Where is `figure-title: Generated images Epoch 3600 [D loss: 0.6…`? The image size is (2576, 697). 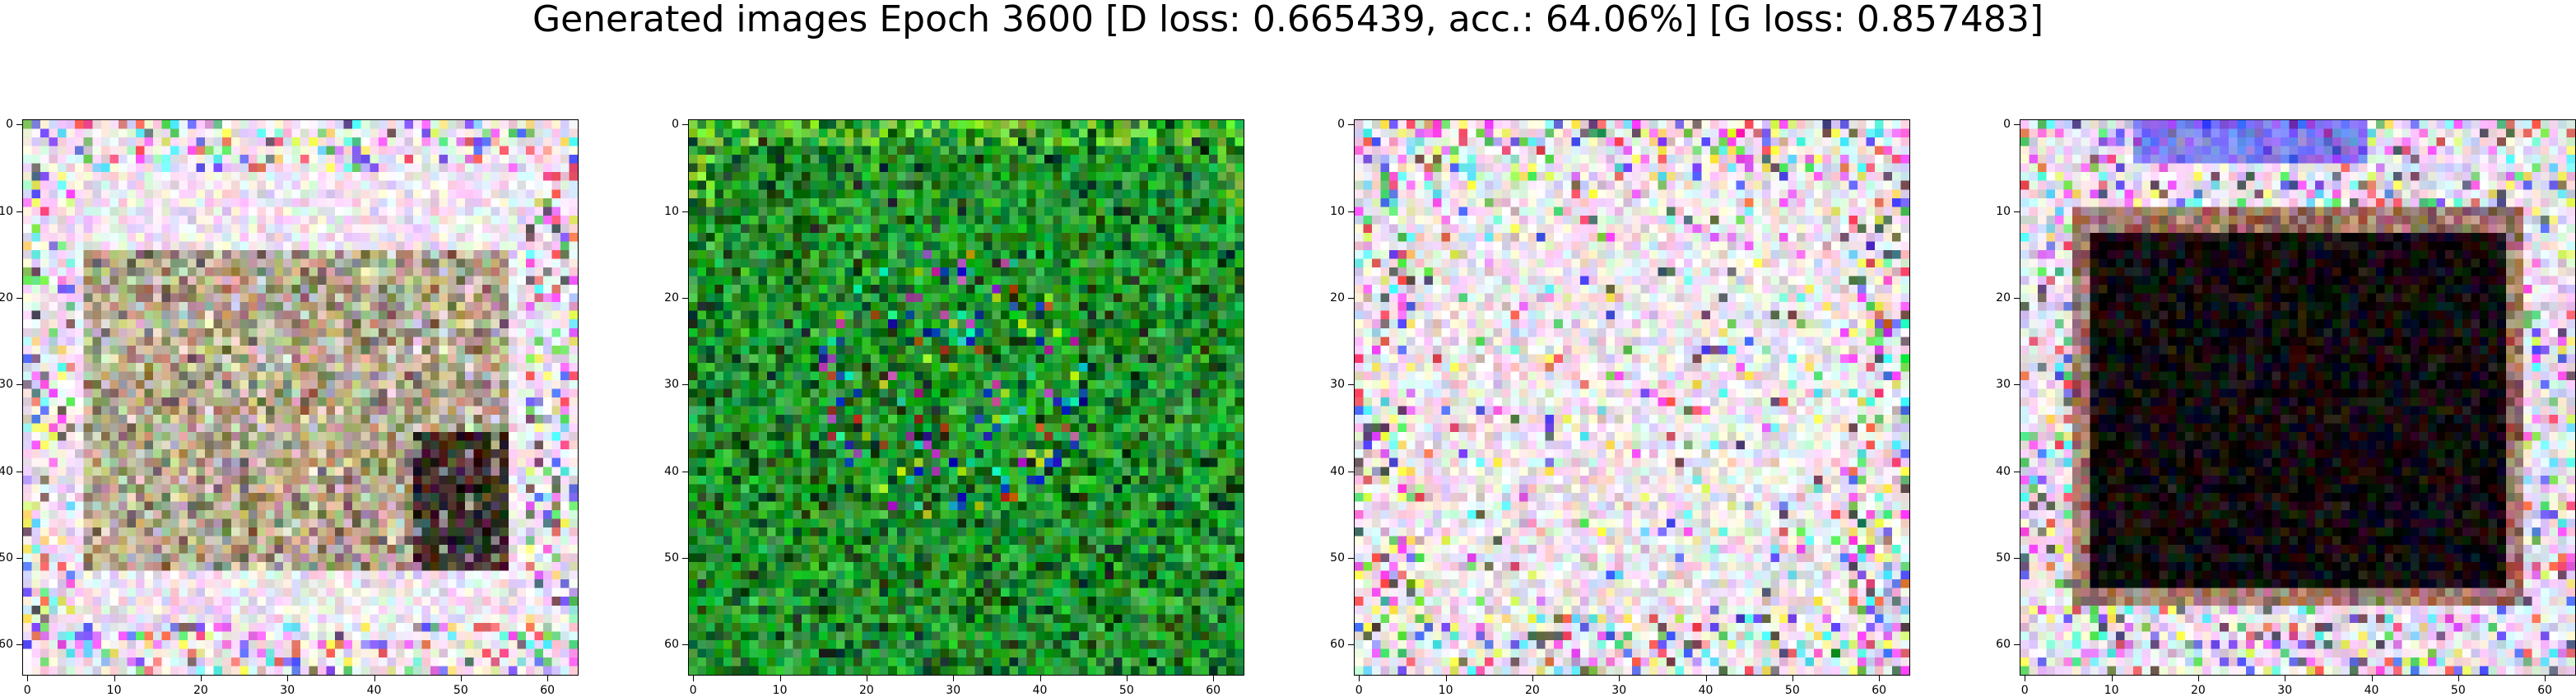 figure-title: Generated images Epoch 3600 [D loss: 0.6… is located at coordinates (1288, 19).